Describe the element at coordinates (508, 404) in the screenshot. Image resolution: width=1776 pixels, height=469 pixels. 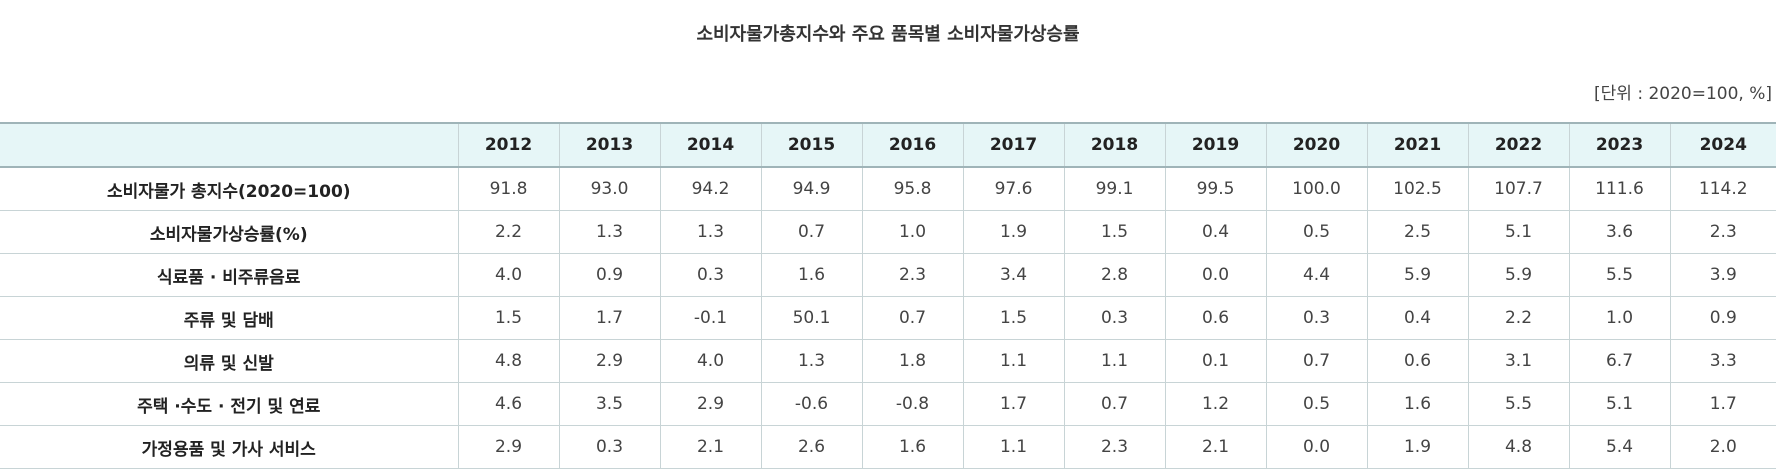
I see `value-cell: 4.6` at that location.